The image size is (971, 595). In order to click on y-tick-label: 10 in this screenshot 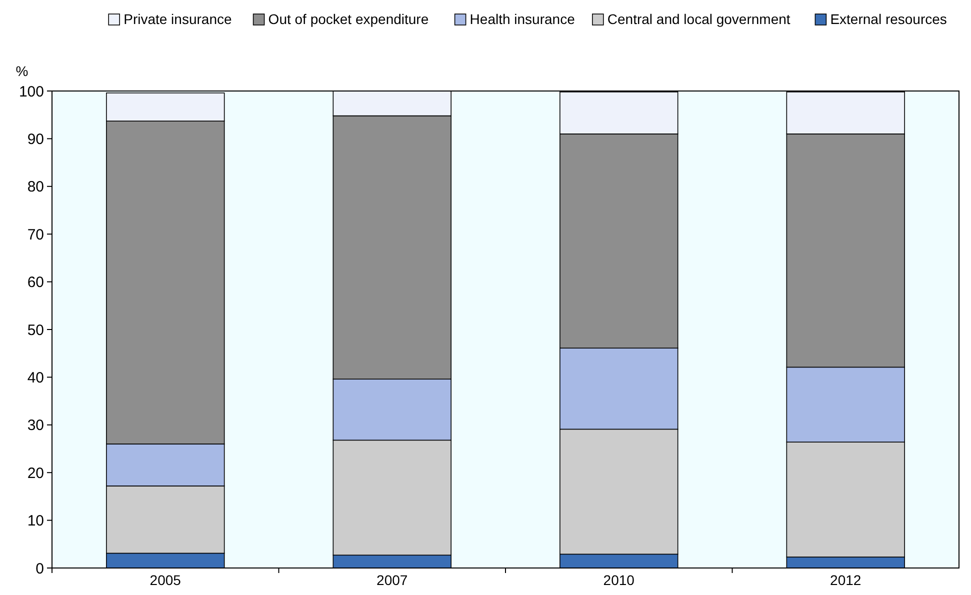, I will do `click(35, 521)`.